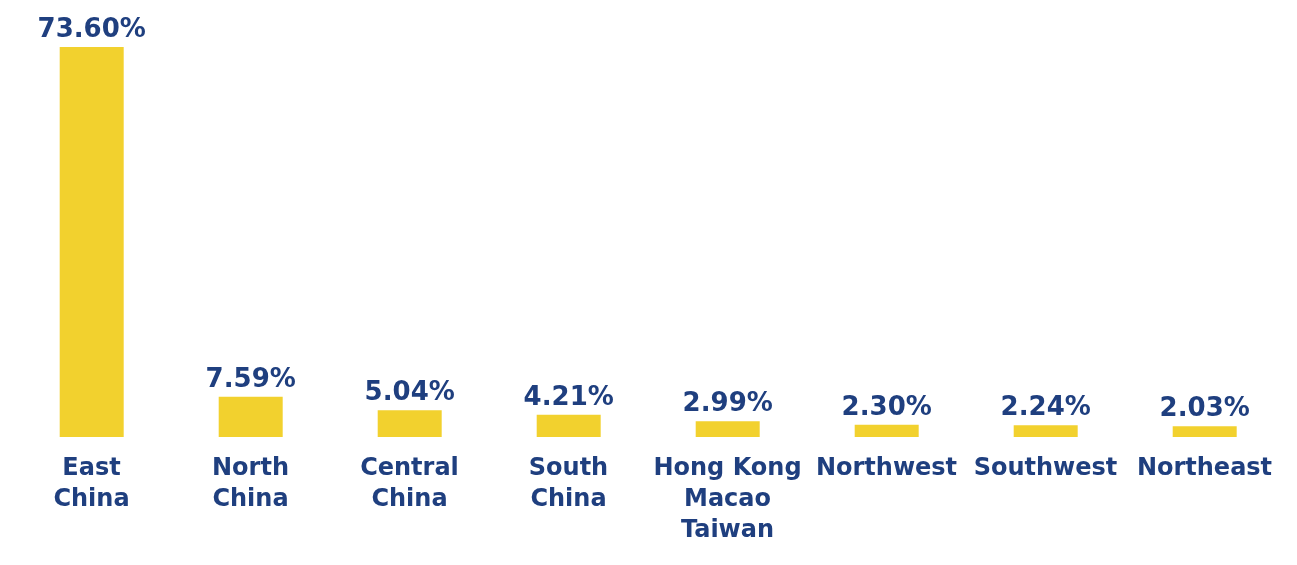  What do you see at coordinates (1045, 406) in the screenshot?
I see `data-label: 2.24%` at bounding box center [1045, 406].